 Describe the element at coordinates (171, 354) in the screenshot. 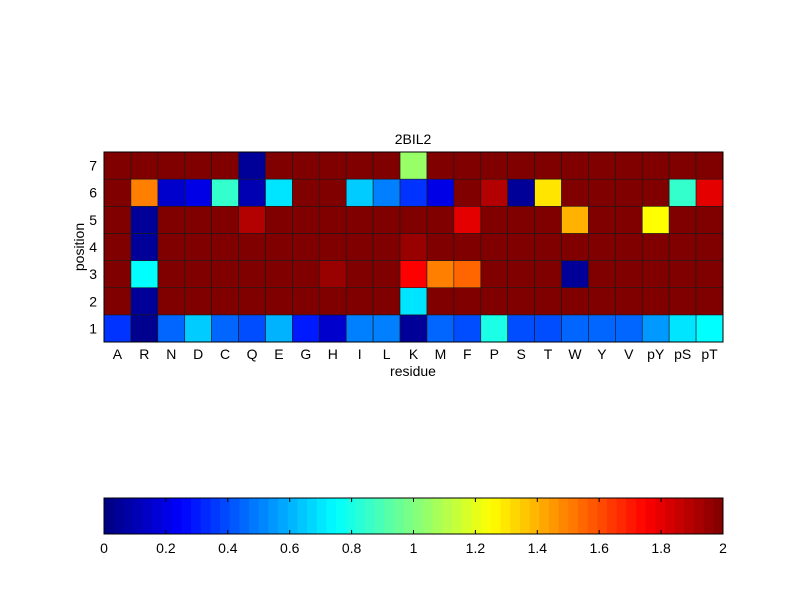

I see `x-tick-label: N` at that location.